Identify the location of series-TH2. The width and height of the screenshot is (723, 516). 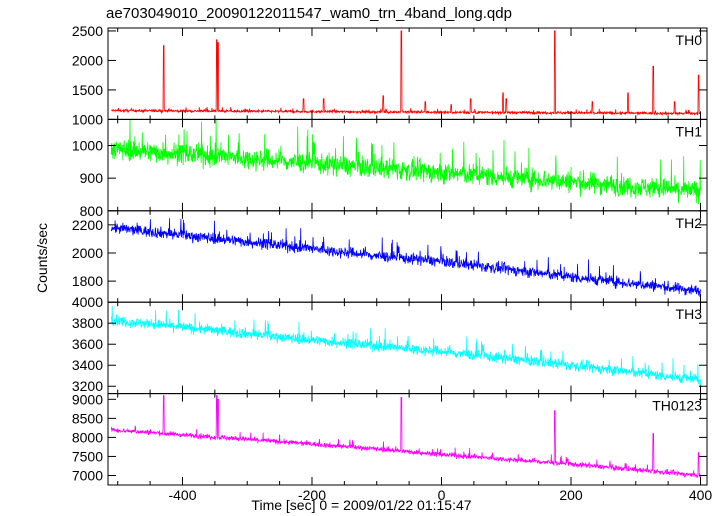
(405, 257).